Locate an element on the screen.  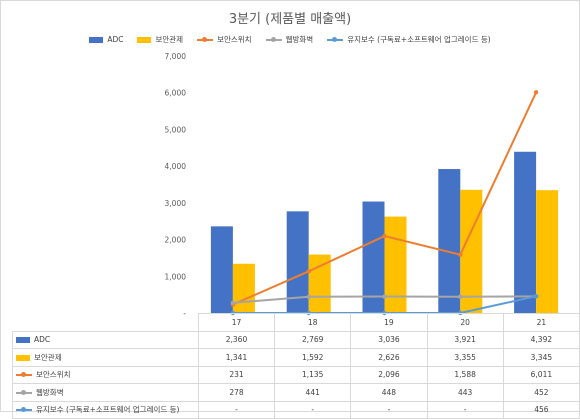
table-cell: 6,011 is located at coordinates (541, 374).